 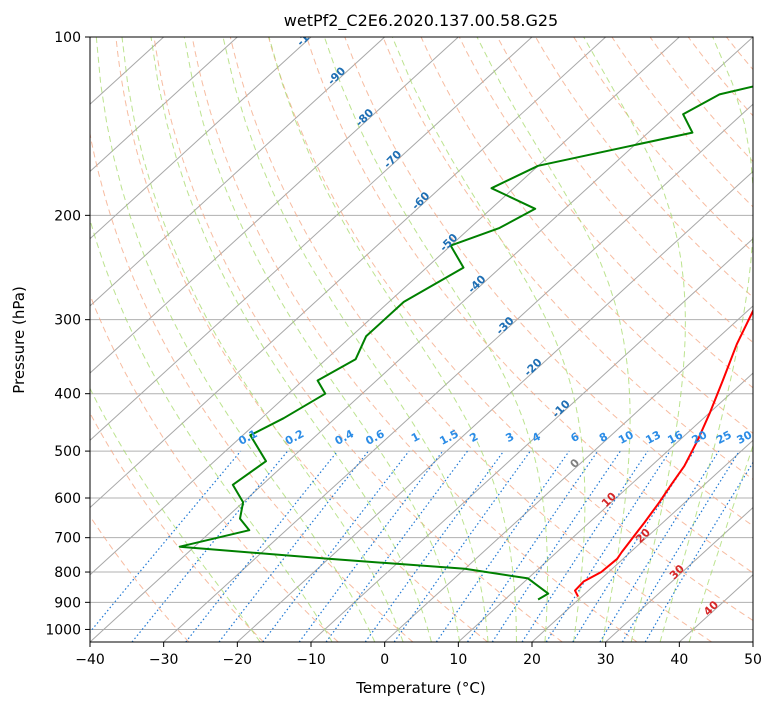 What do you see at coordinates (238, 660) in the screenshot?
I see `x-tick-label: −20` at bounding box center [238, 660].